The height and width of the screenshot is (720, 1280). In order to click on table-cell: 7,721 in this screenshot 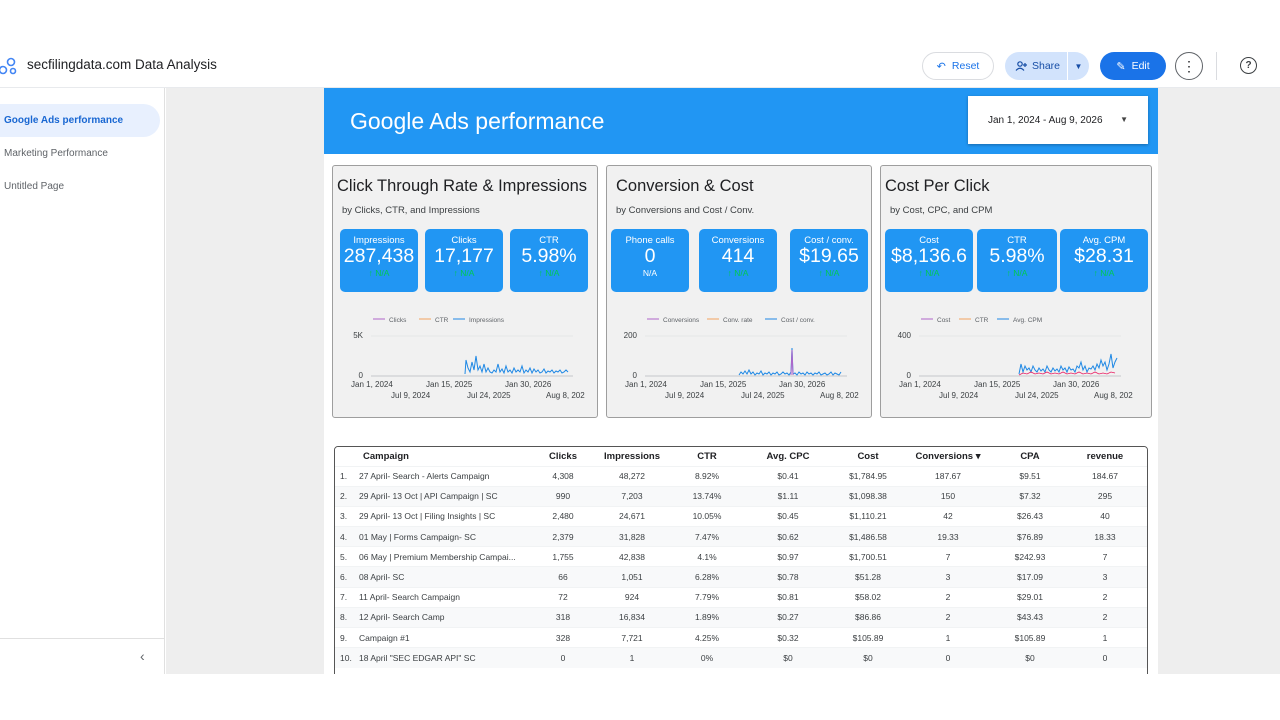, I will do `click(632, 637)`.